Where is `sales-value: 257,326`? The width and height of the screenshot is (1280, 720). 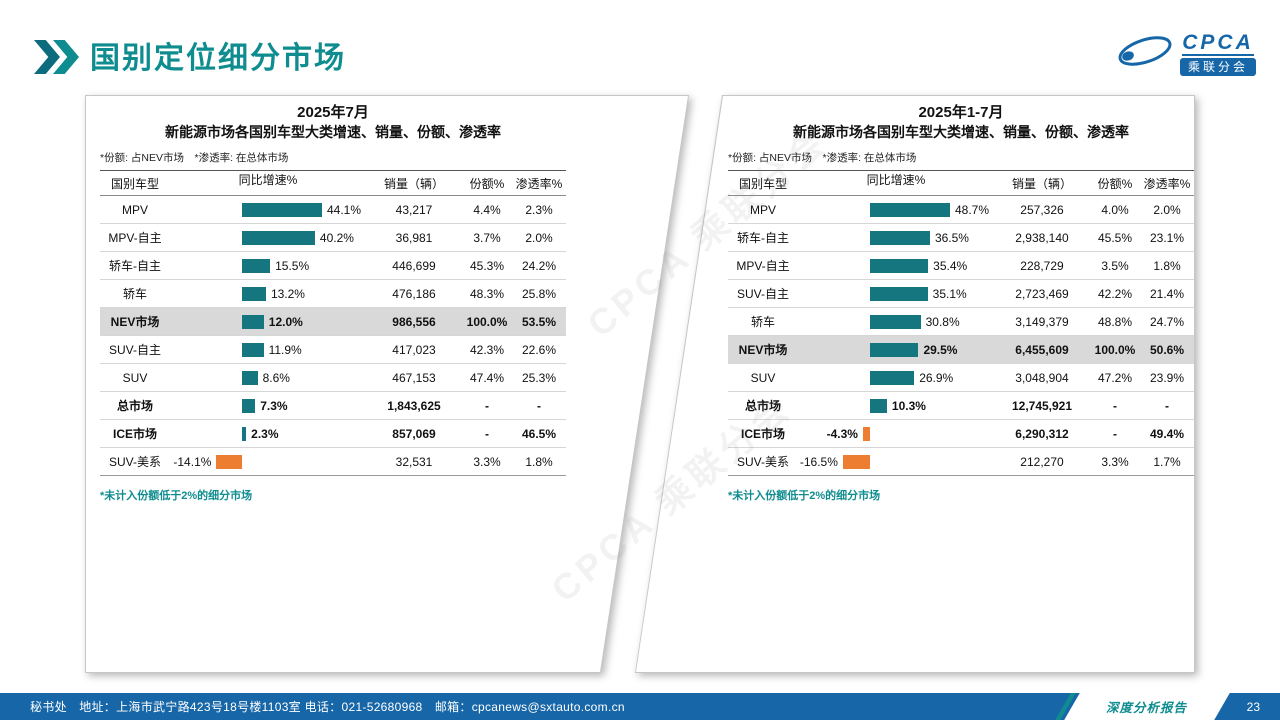
sales-value: 257,326 is located at coordinates (1042, 209).